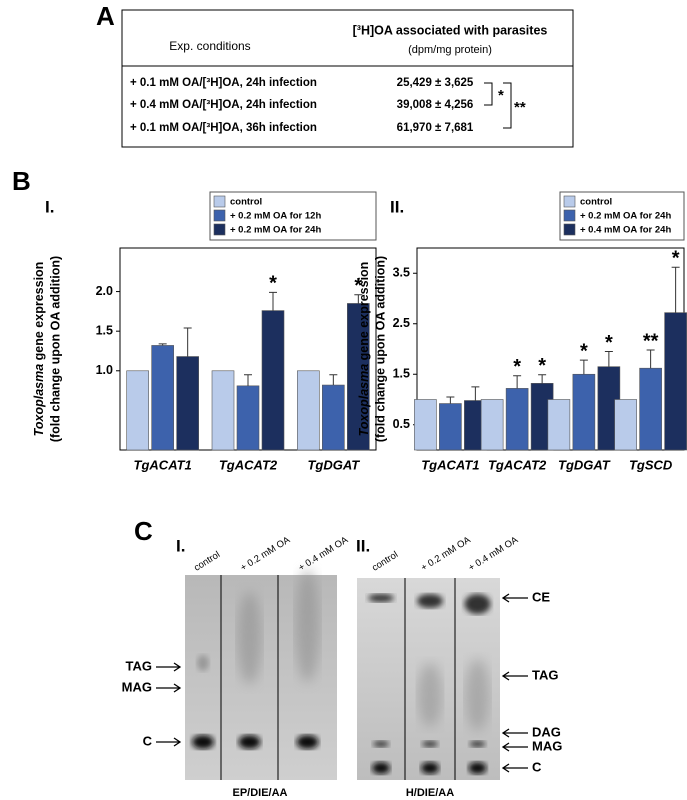 Image resolution: width=687 pixels, height=800 pixels. What do you see at coordinates (223, 128) in the screenshot?
I see `row-condition: + 0.1 mM OA/[³H]OA, 36h infection` at bounding box center [223, 128].